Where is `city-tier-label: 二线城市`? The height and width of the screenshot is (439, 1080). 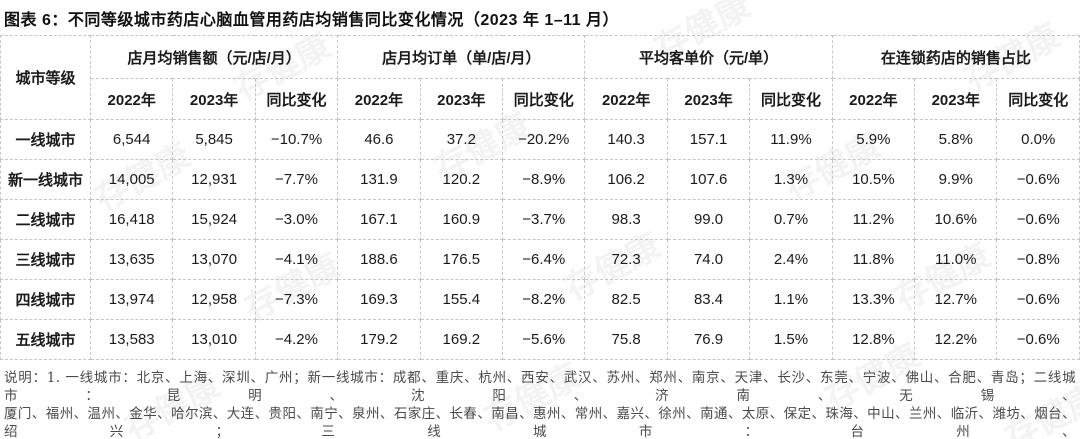 city-tier-label: 二线城市 is located at coordinates (45, 219).